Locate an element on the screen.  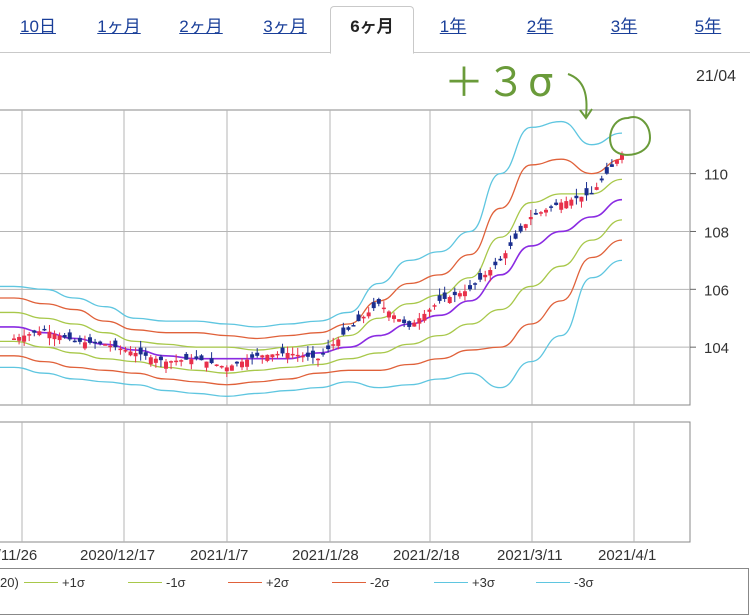
legend-item: +2σ is located at coordinates (258, 582).